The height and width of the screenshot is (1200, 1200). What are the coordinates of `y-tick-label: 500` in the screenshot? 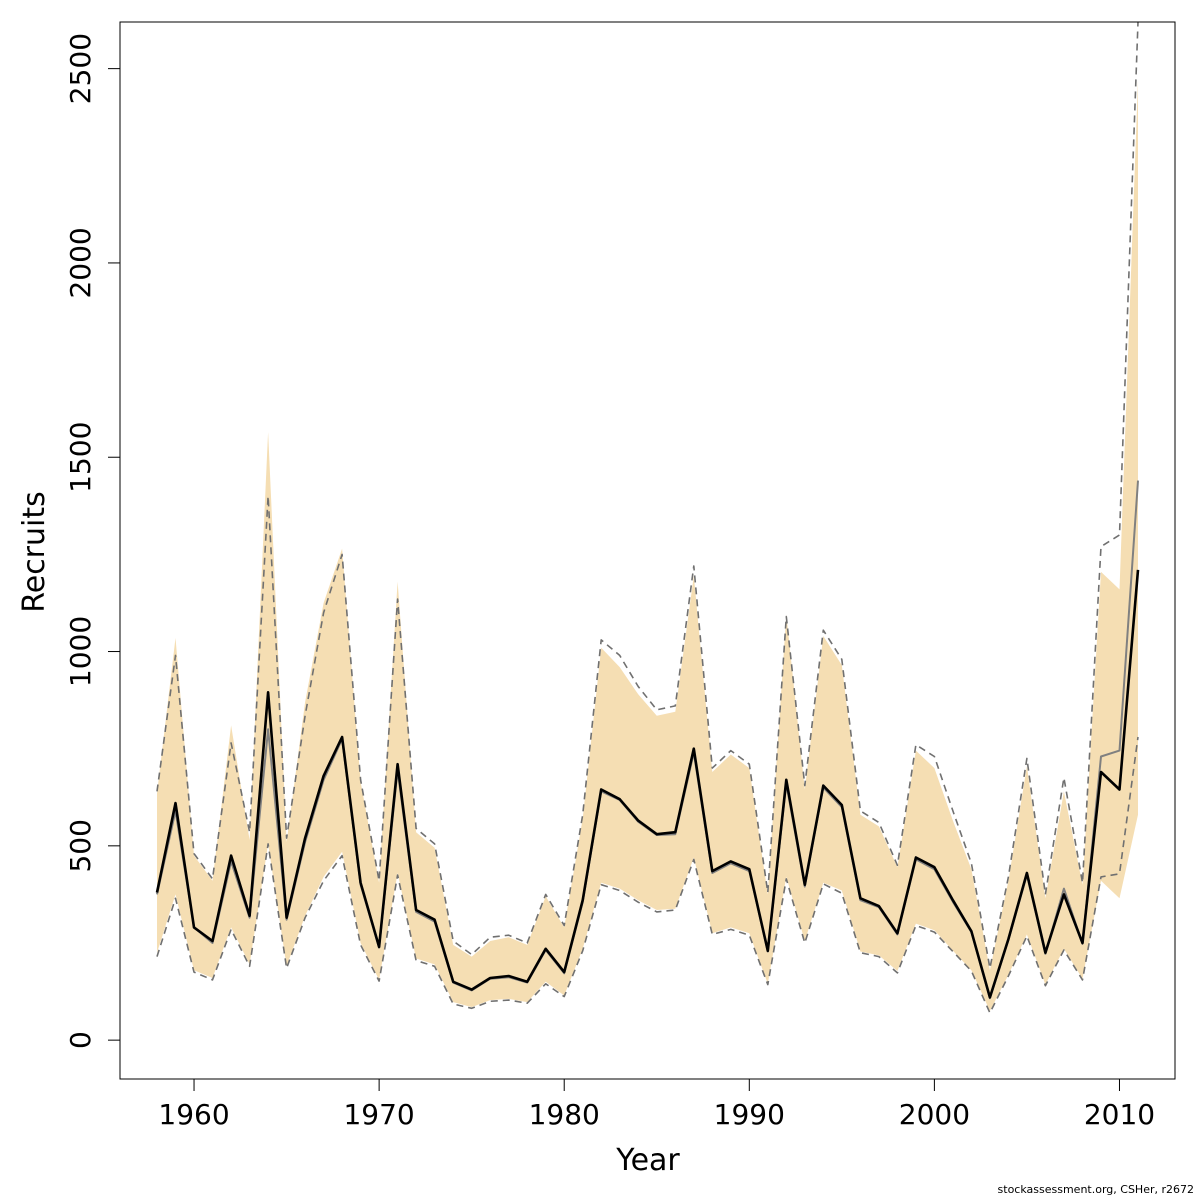 It's located at (80, 845).